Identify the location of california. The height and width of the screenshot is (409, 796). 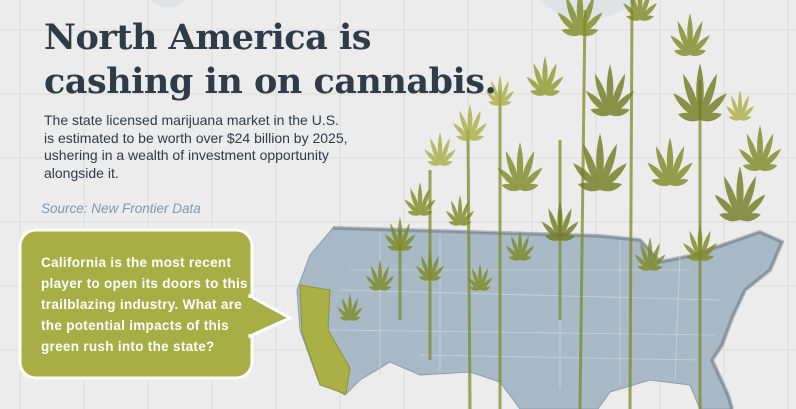
(325, 339).